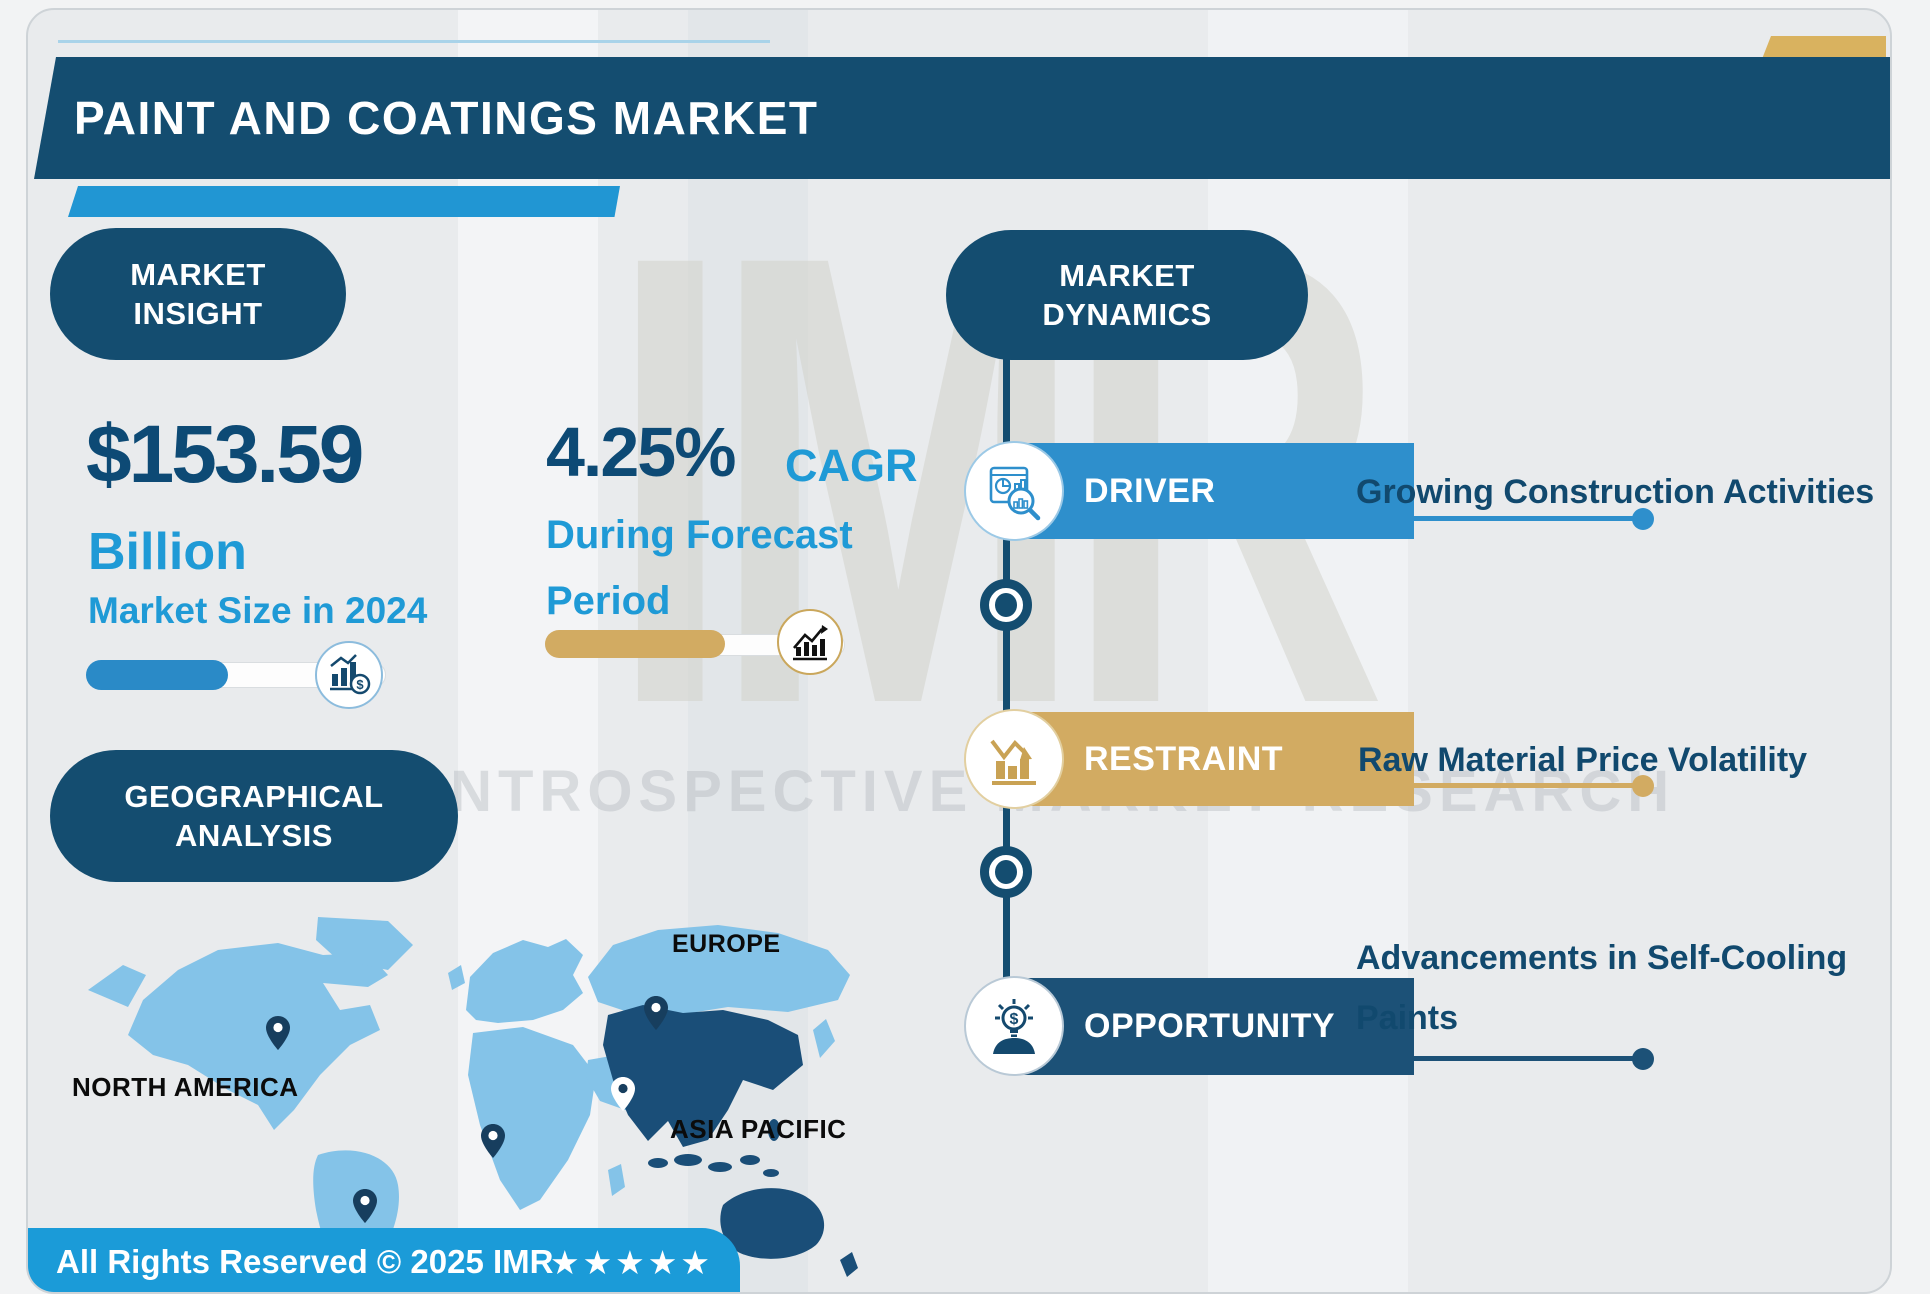  What do you see at coordinates (656, 1013) in the screenshot?
I see `map-pin-europe` at bounding box center [656, 1013].